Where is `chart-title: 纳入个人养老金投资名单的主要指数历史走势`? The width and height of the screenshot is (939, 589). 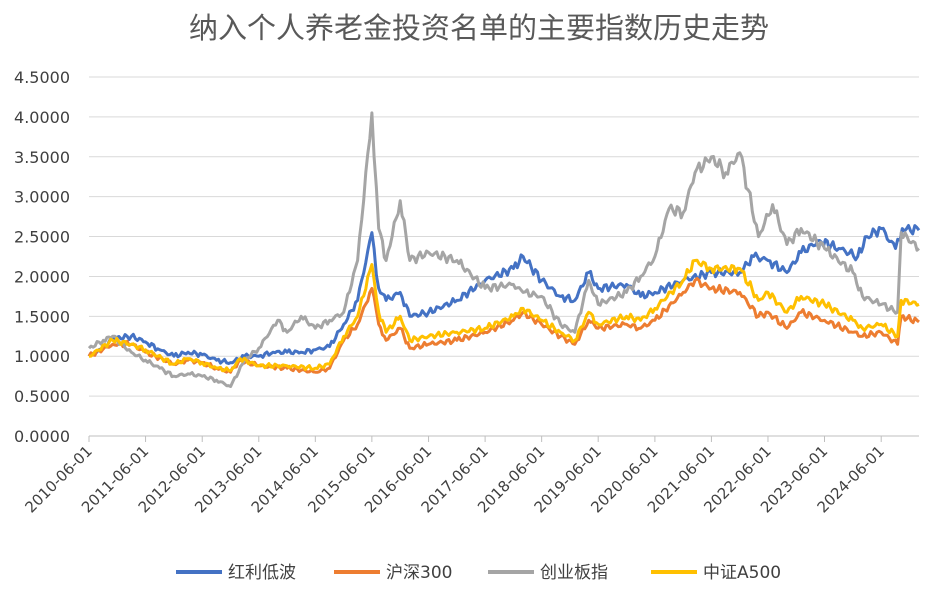
chart-title: 纳入个人养老金投资名单的主要指数历史走势 is located at coordinates (479, 28).